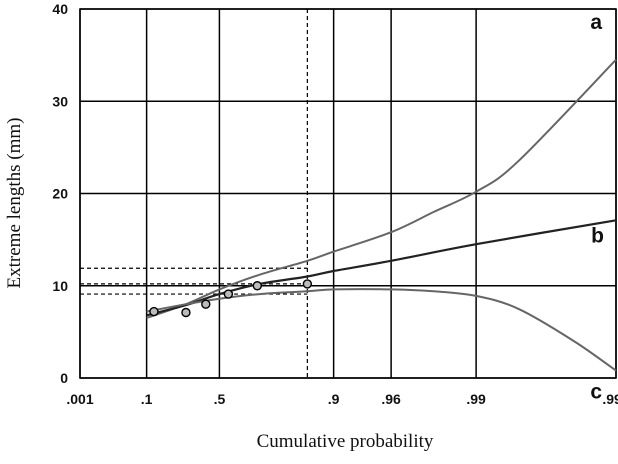  What do you see at coordinates (391, 399) in the screenshot?
I see `x-tick-label: .96` at bounding box center [391, 399].